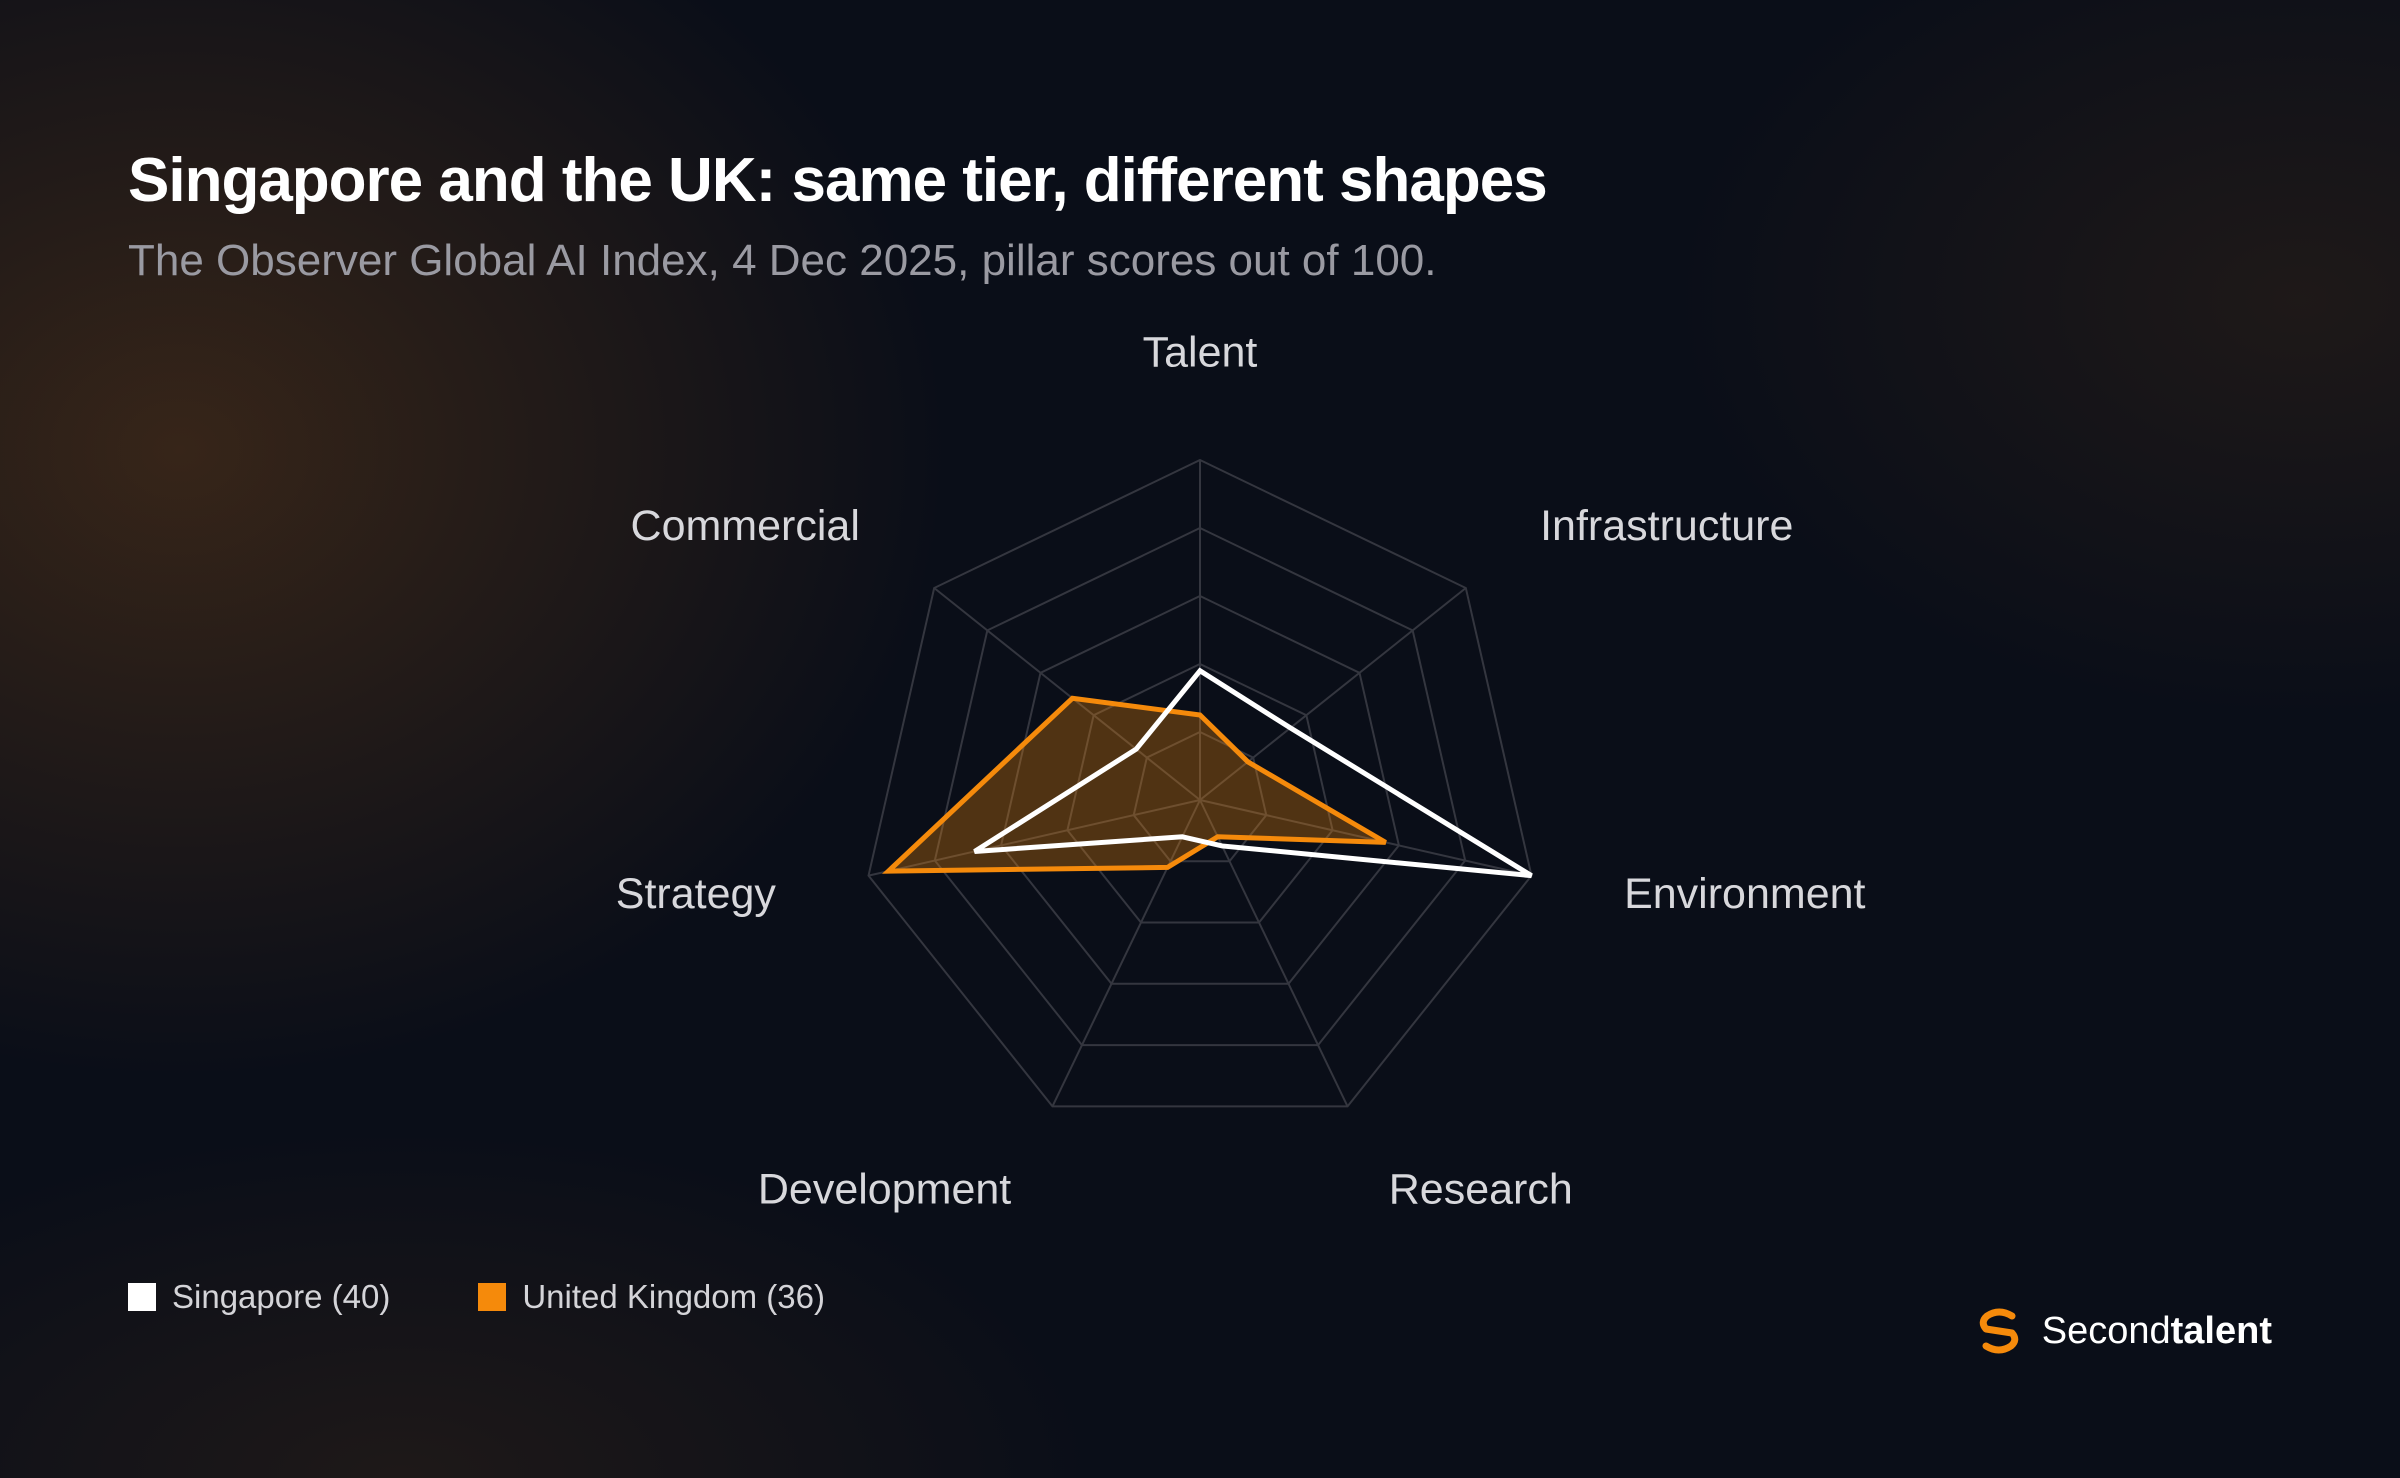  I want to click on legend-label-singapore: Singapore (40), so click(281, 1296).